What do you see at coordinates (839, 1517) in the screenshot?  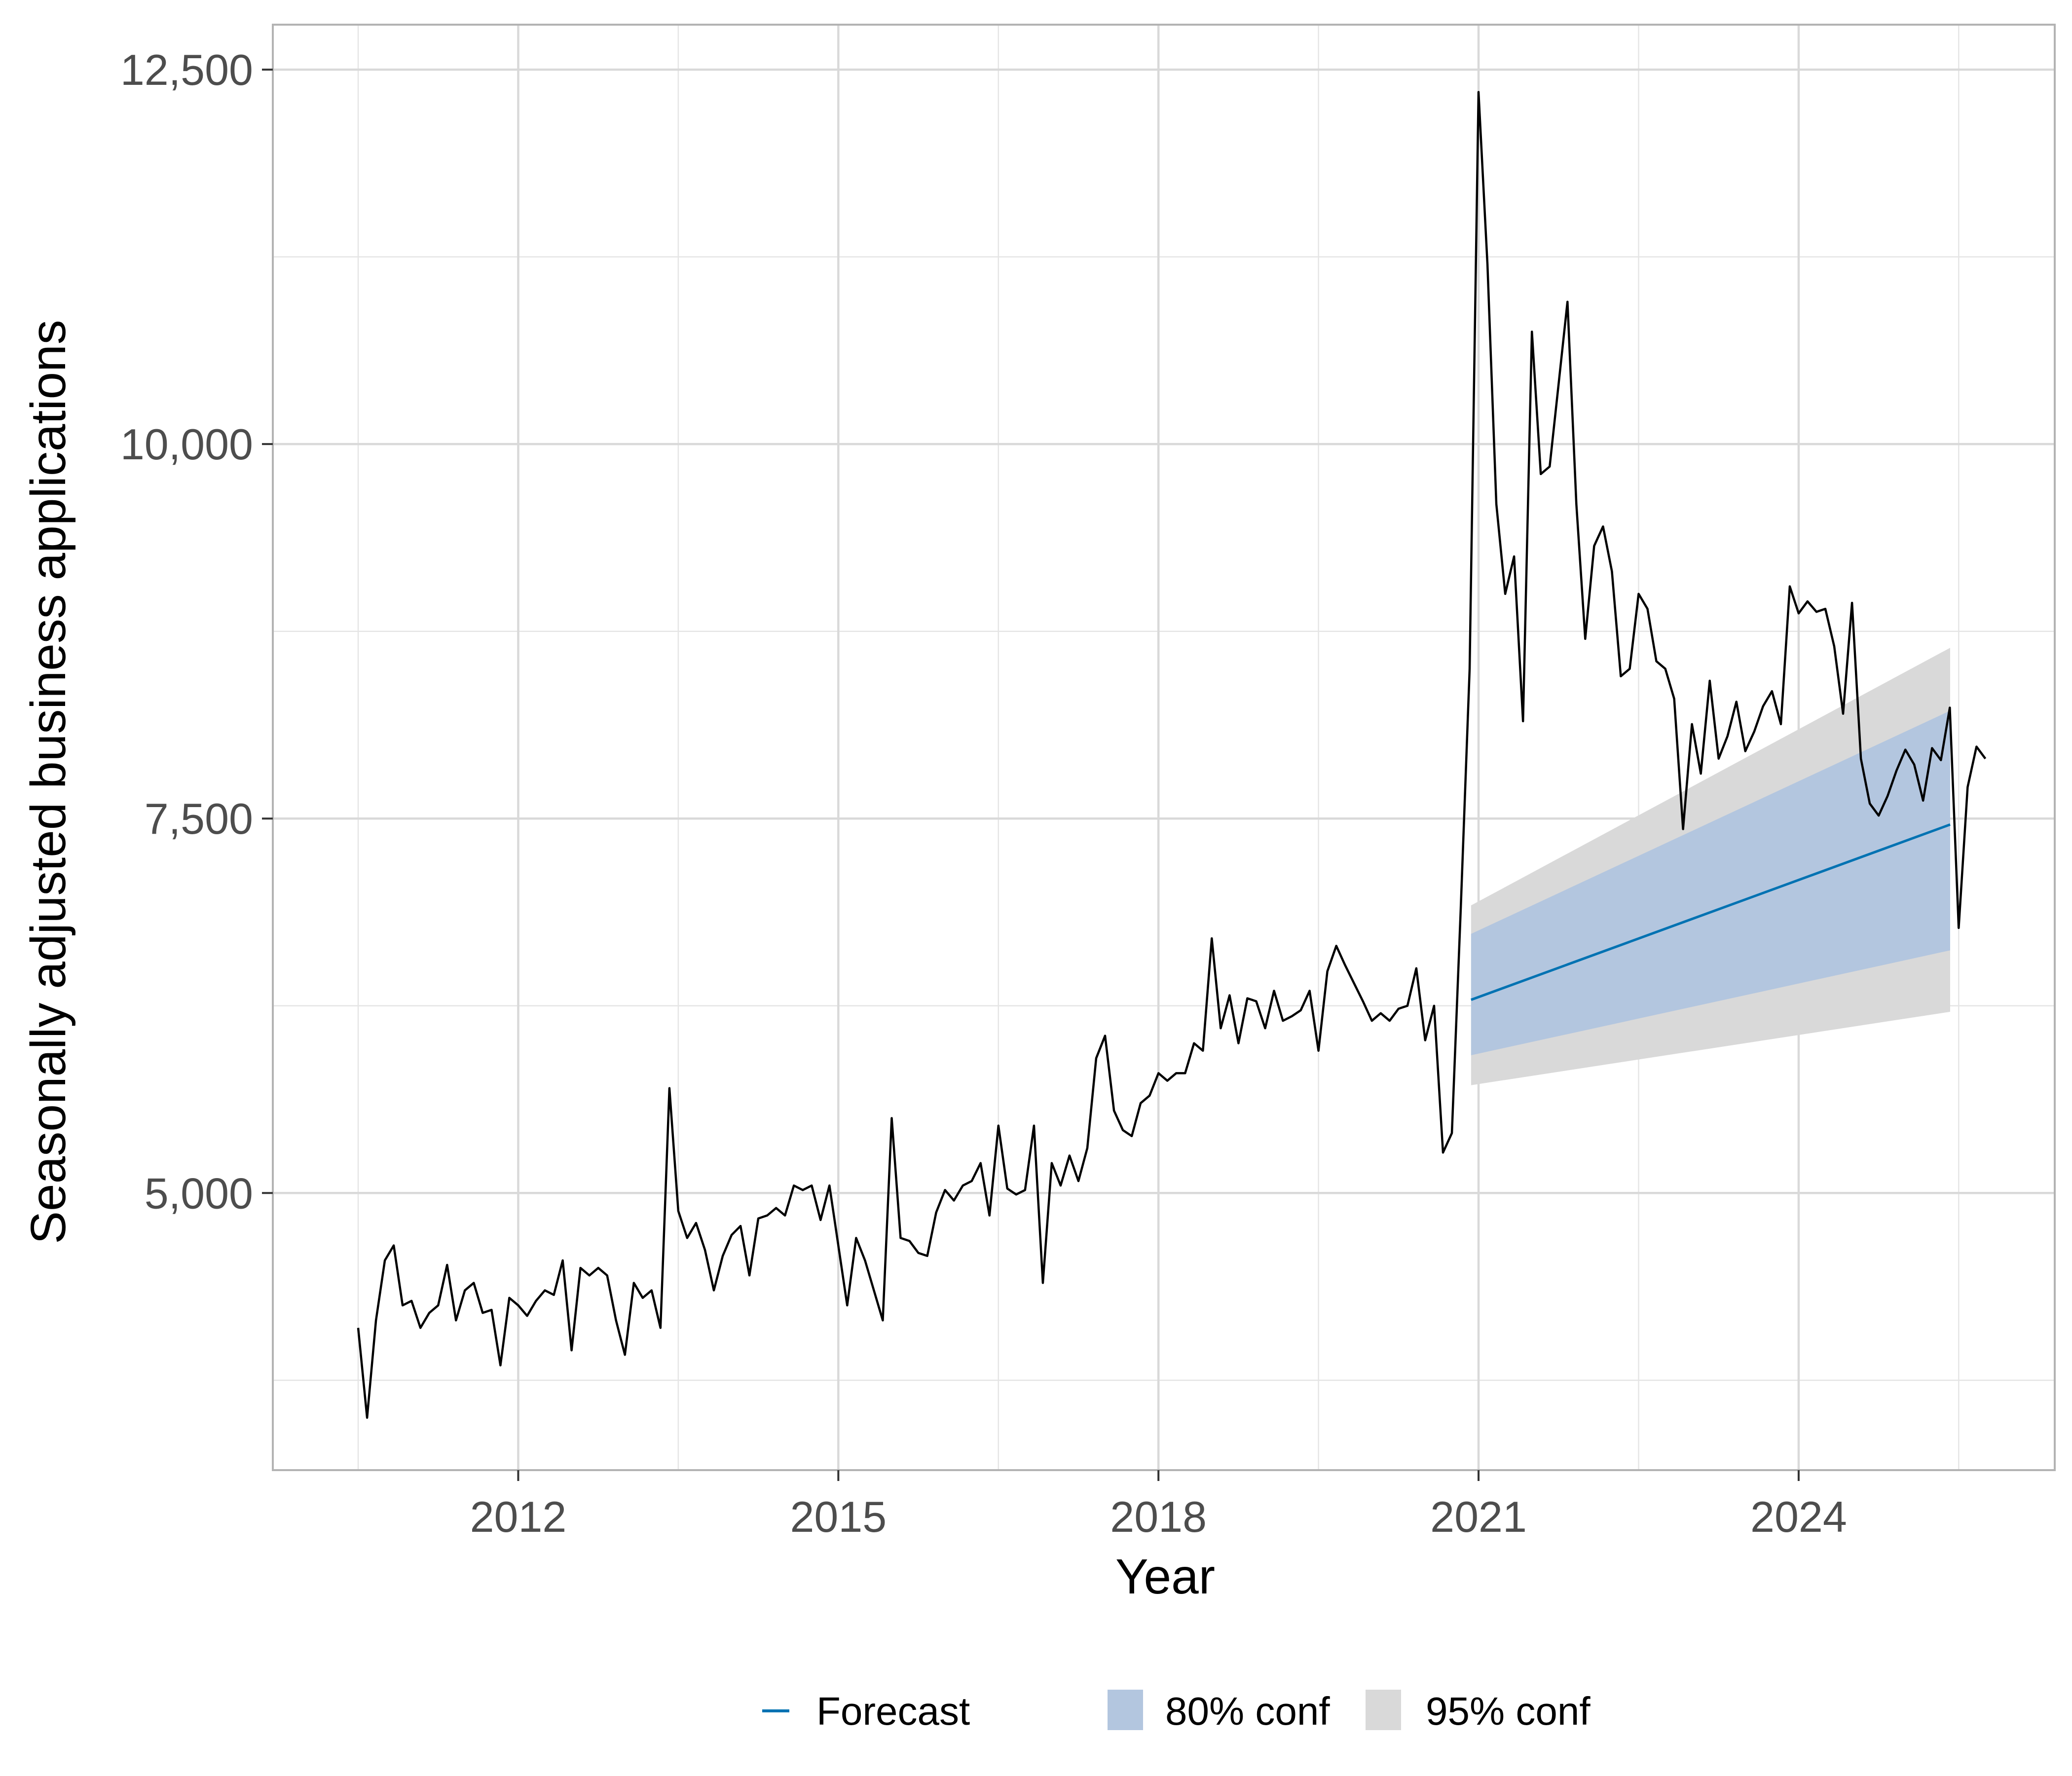 I see `x-tick-label: 2015` at bounding box center [839, 1517].